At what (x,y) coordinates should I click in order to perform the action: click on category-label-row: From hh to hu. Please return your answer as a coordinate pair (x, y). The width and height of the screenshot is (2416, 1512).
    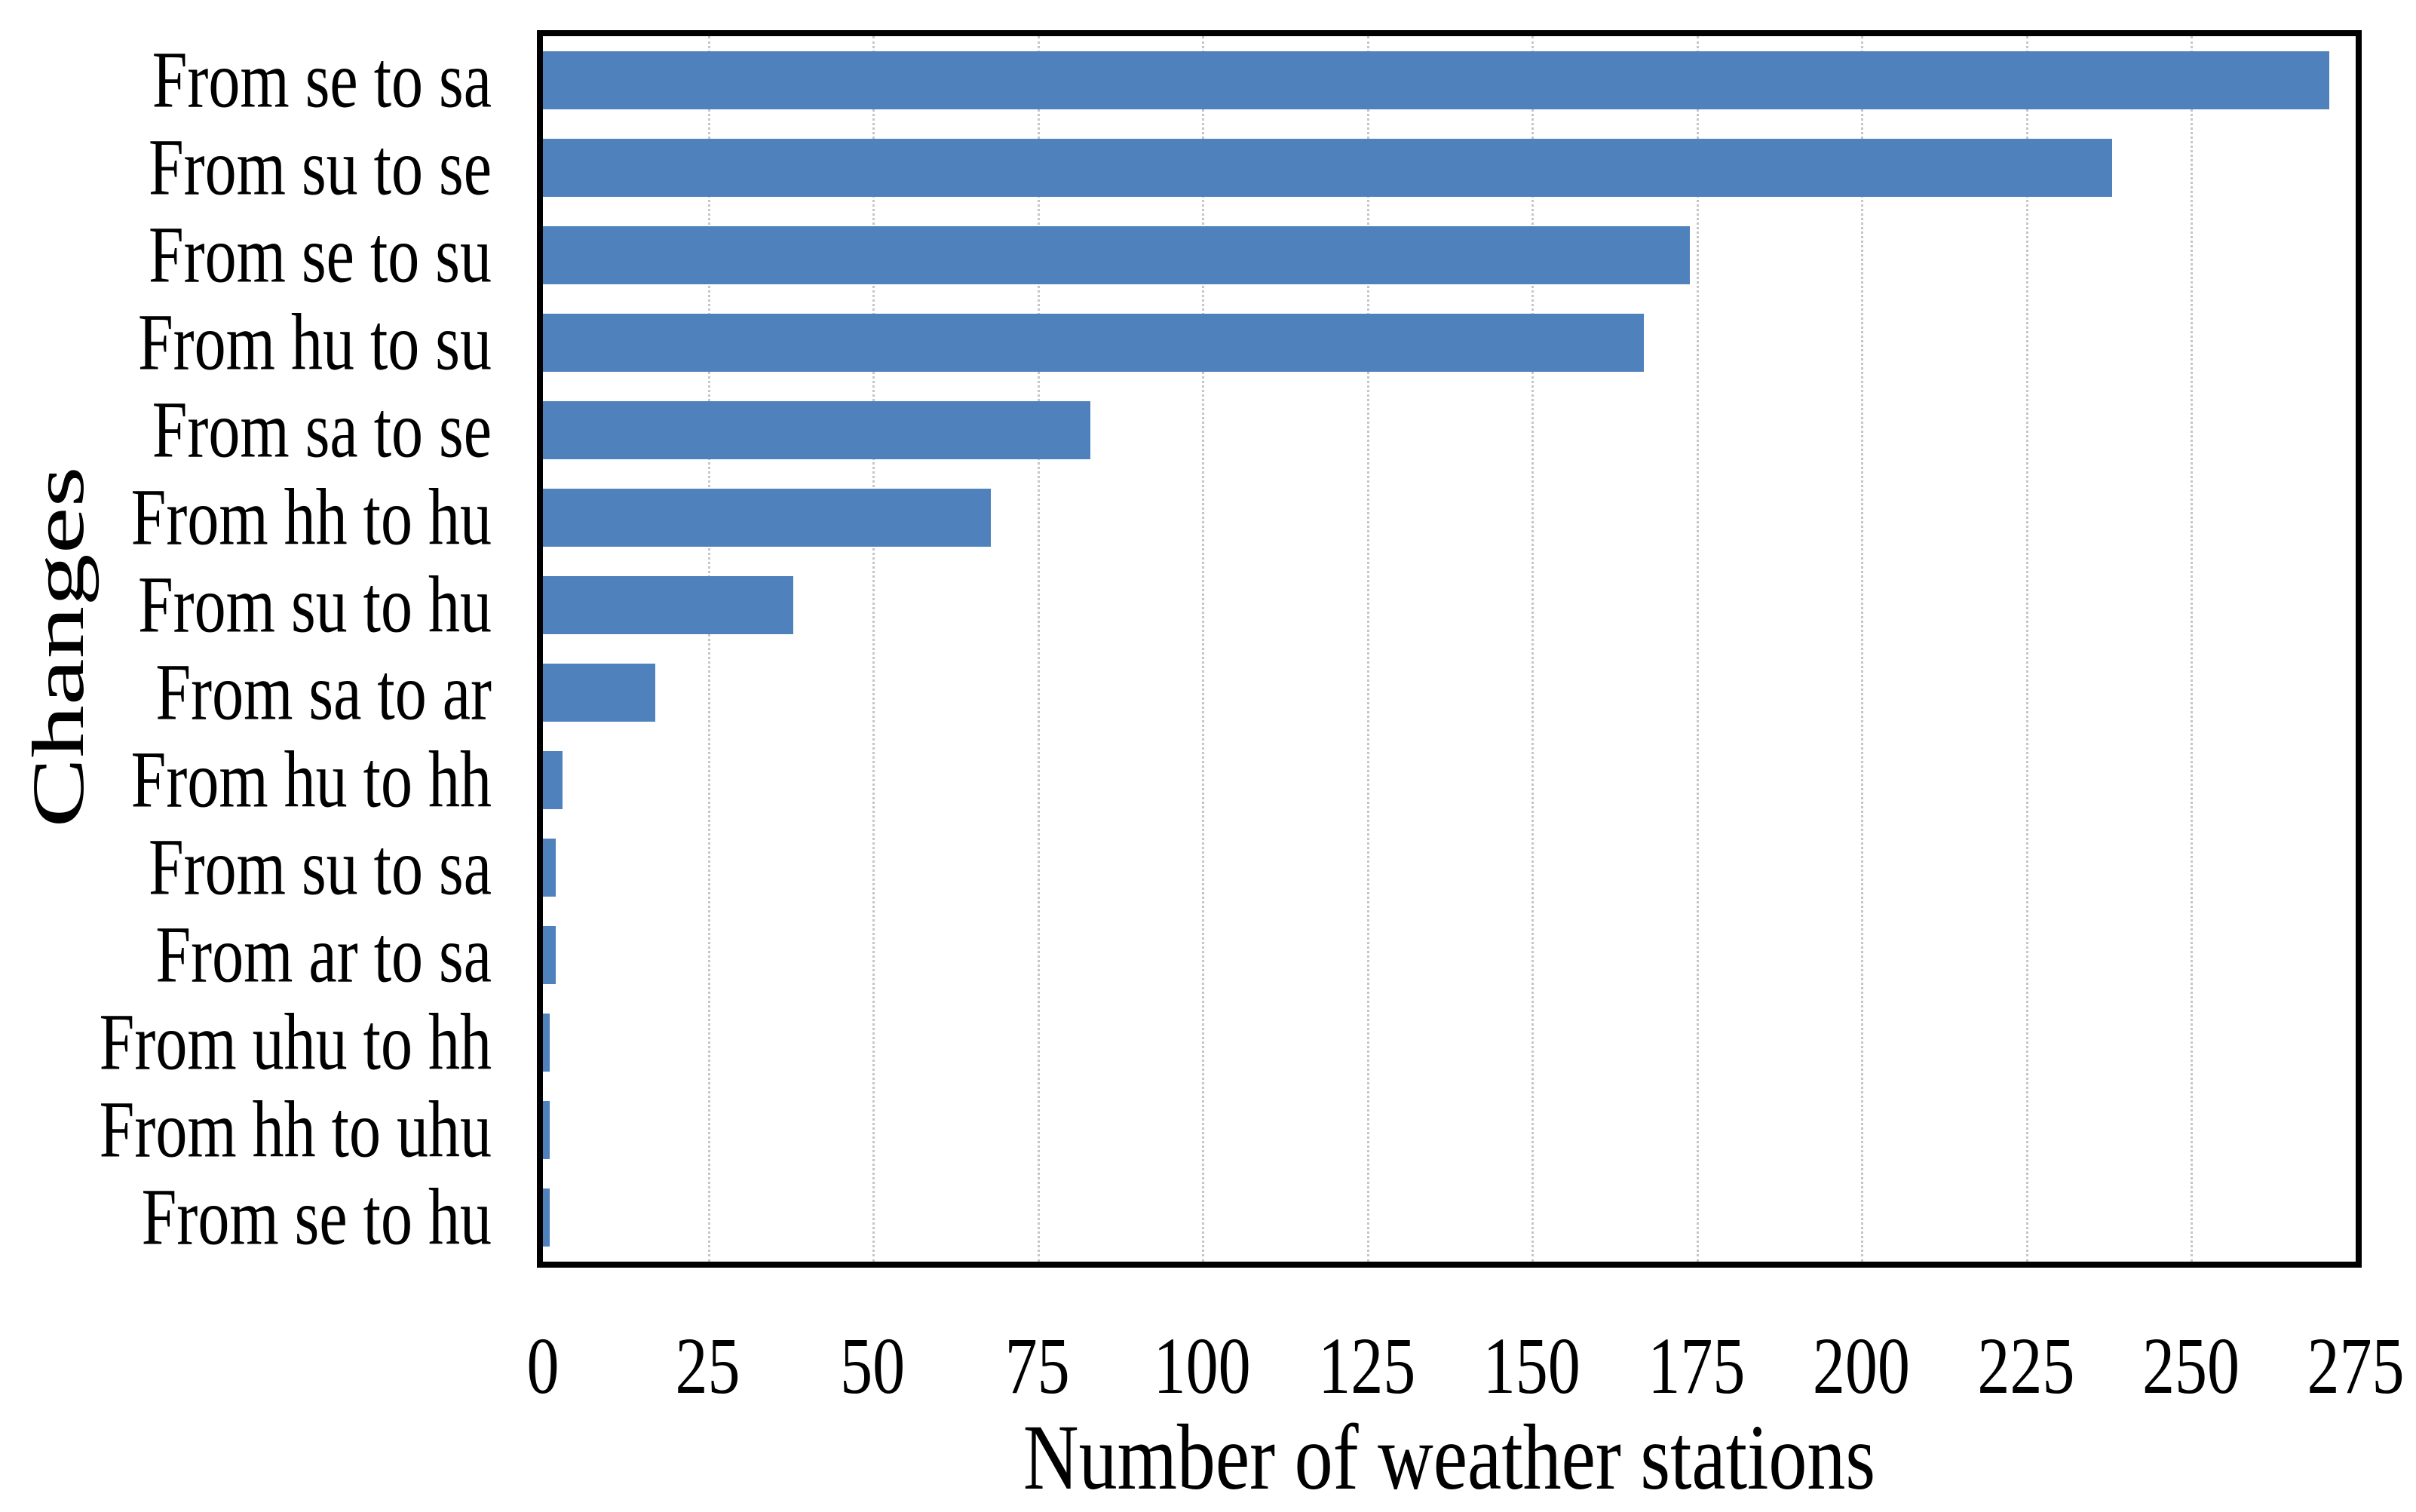
    Looking at the image, I should click on (246, 517).